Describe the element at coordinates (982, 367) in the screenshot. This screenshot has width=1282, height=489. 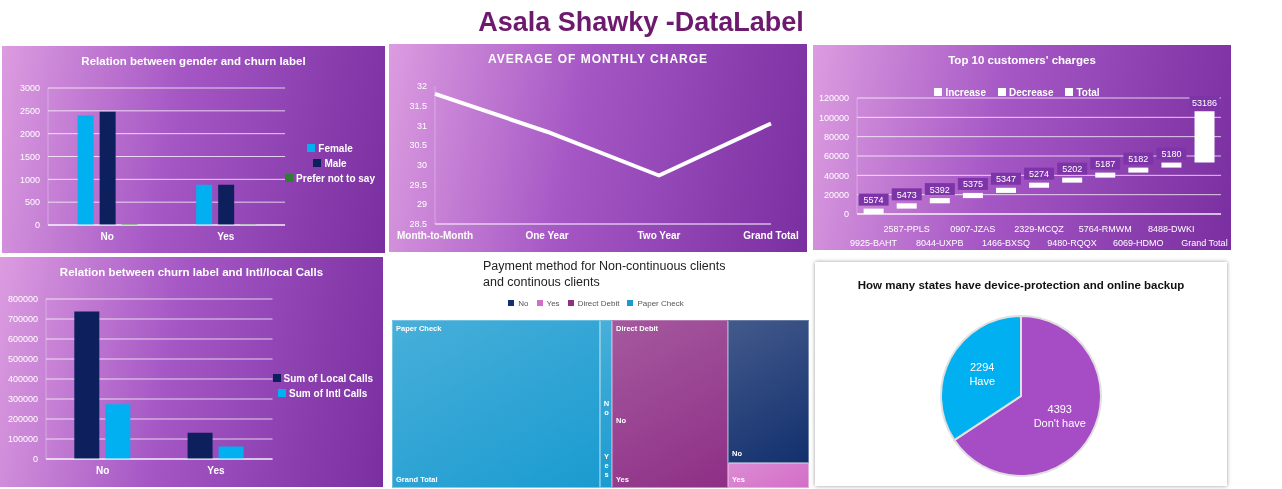
I see `data-label: 2294` at that location.